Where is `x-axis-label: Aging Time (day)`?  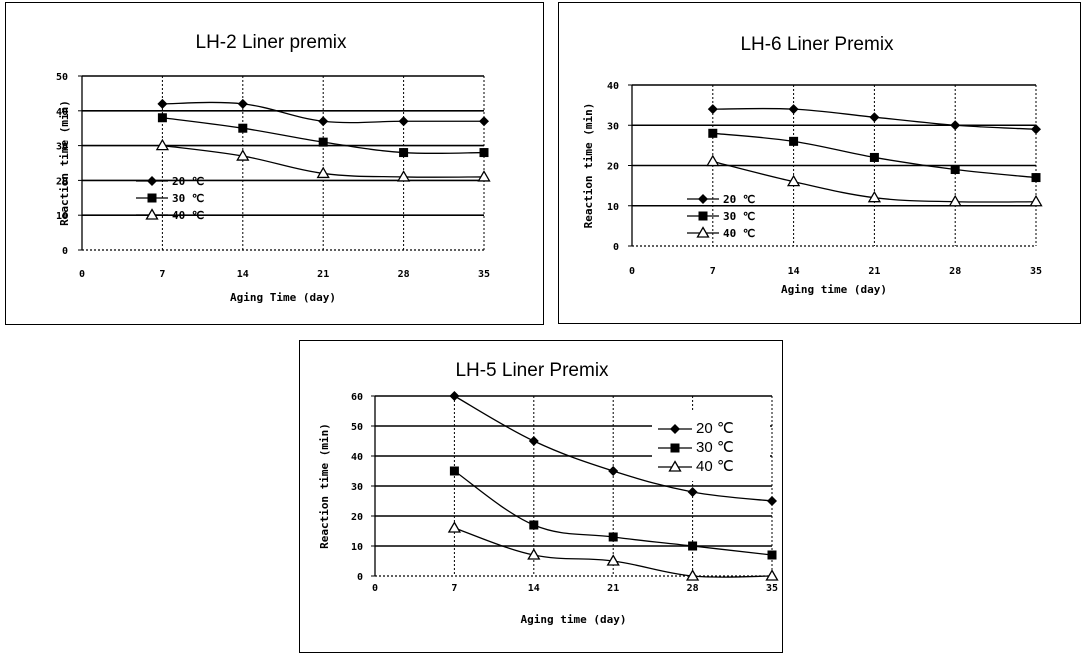
x-axis-label: Aging Time (day) is located at coordinates (283, 297).